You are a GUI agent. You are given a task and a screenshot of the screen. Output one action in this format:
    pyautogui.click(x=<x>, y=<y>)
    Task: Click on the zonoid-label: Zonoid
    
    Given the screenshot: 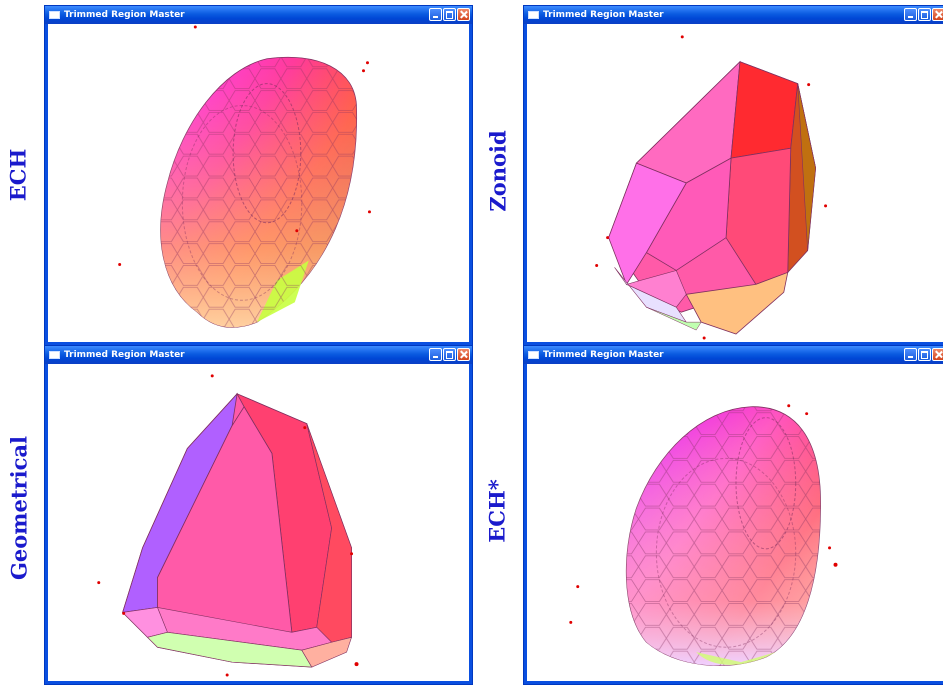 What is the action you would take?
    pyautogui.click(x=498, y=171)
    